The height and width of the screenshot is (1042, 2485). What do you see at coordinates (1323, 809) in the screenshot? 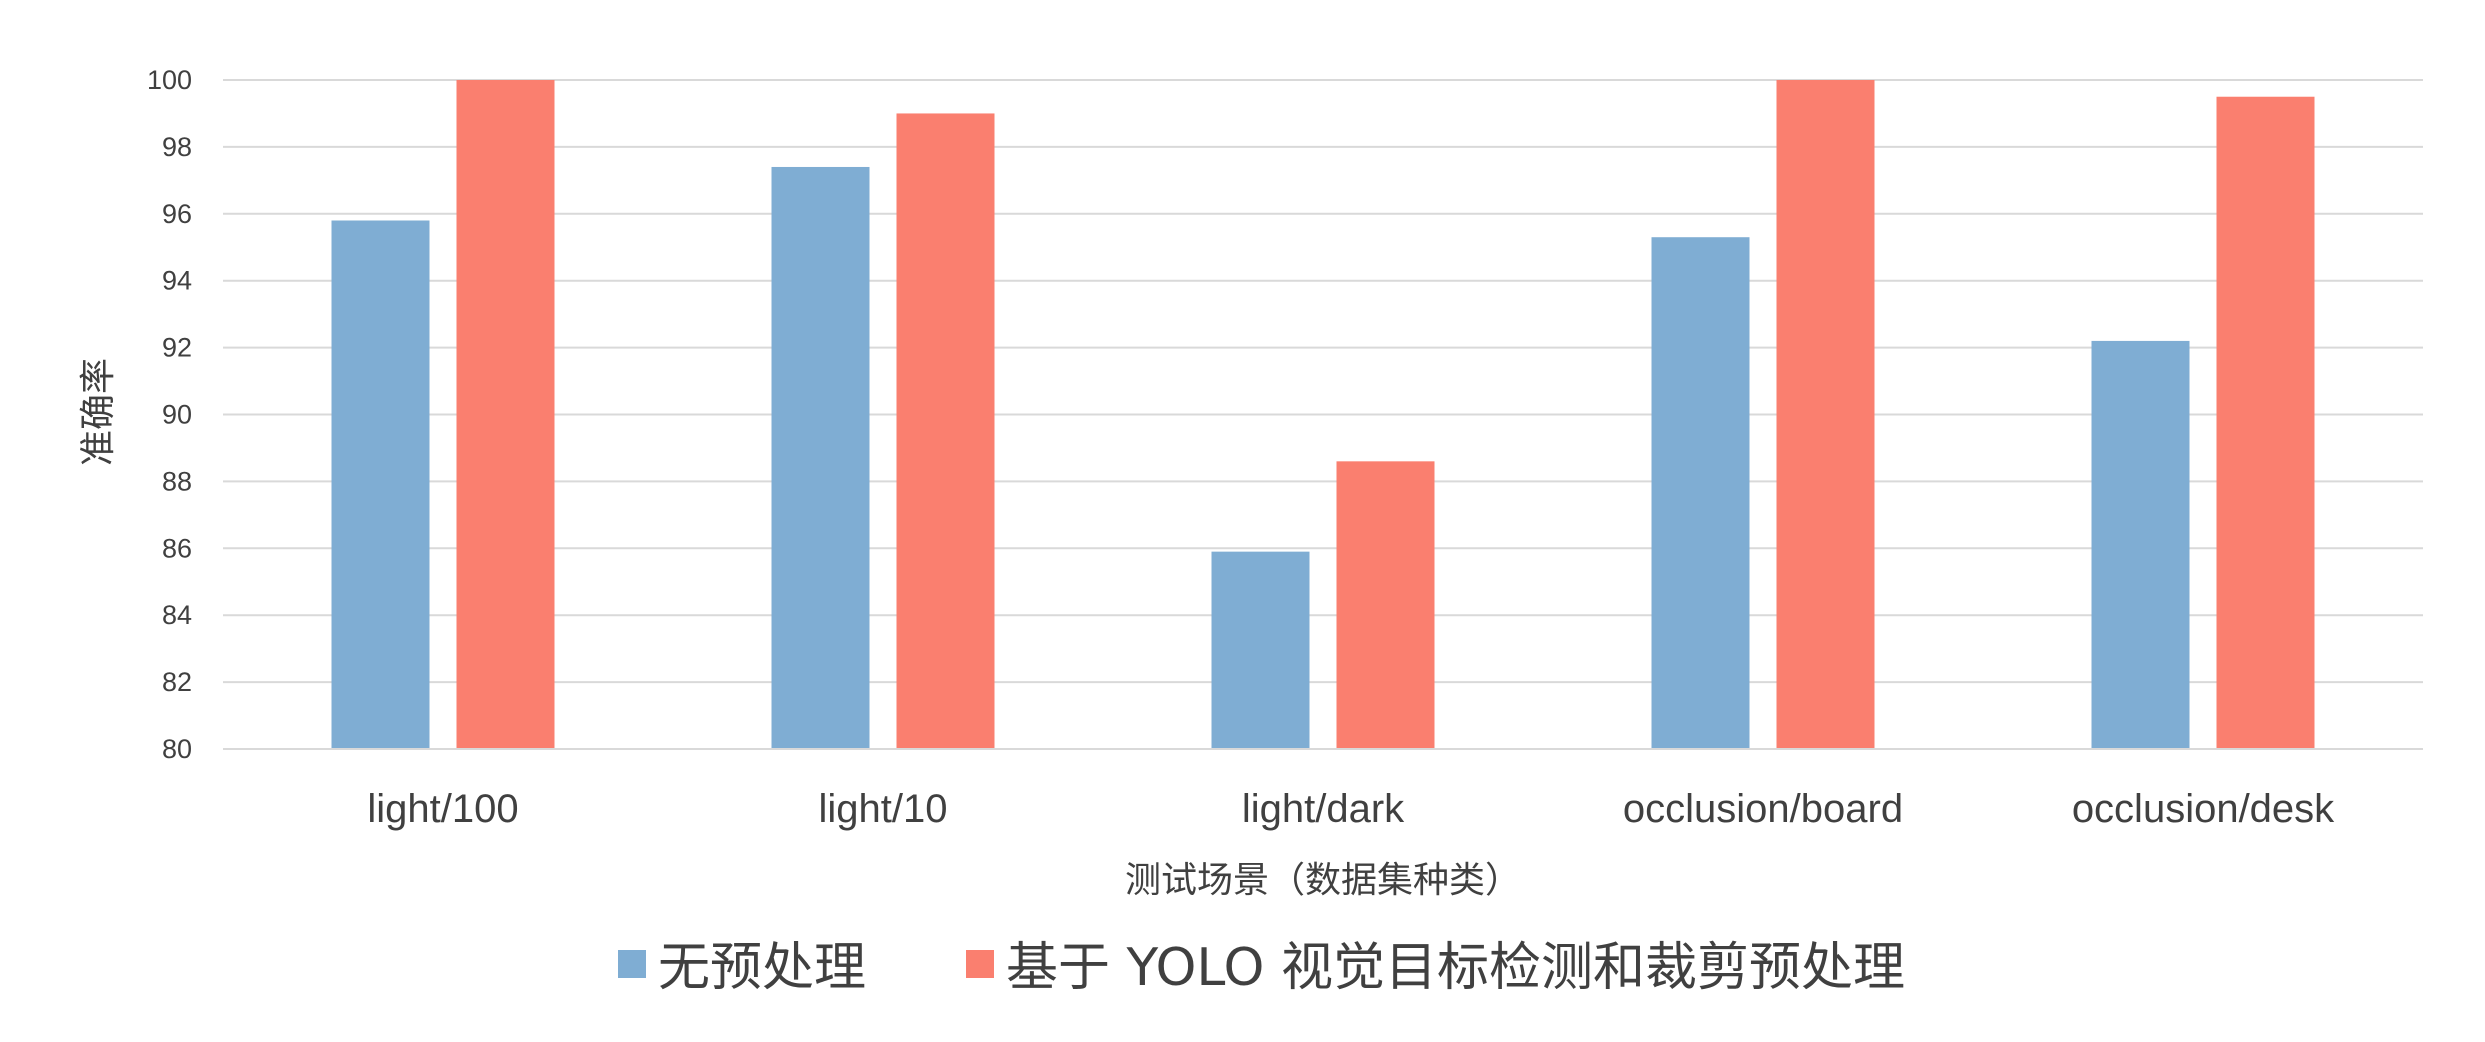
I see `x-category-label: light/dark` at bounding box center [1323, 809].